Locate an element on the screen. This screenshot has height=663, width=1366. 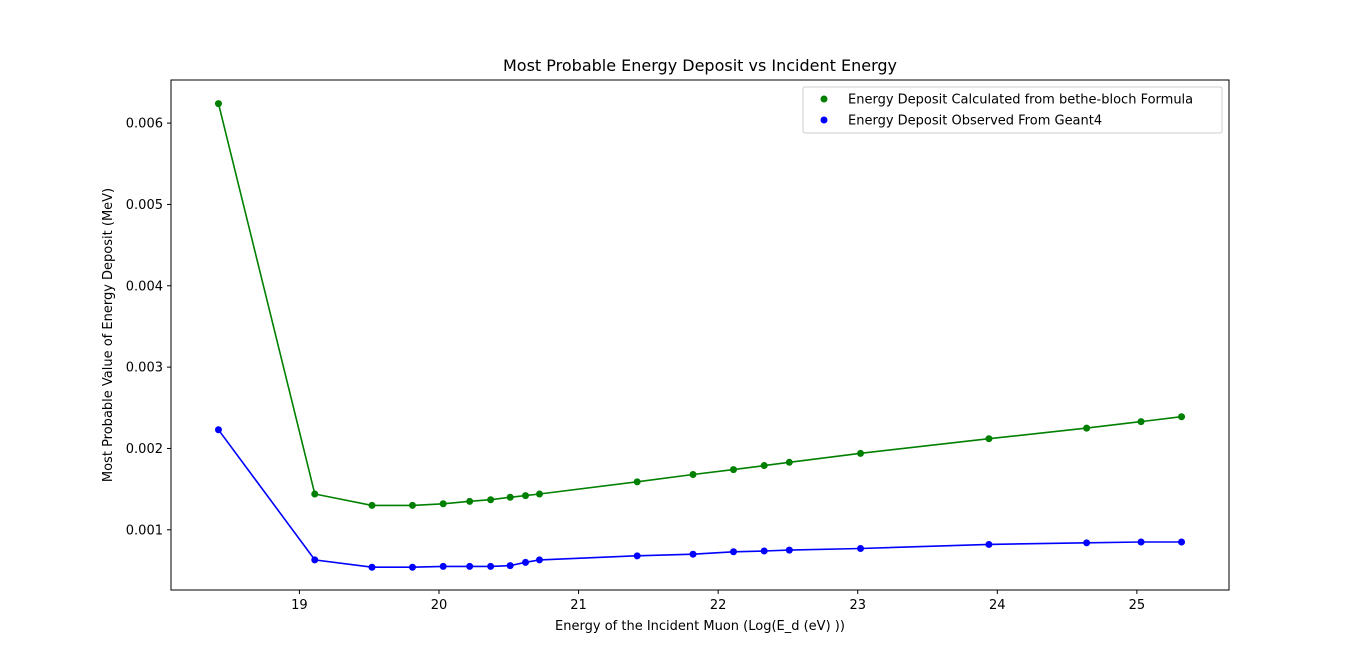
y-tick-label: 0.002 is located at coordinates (144, 449).